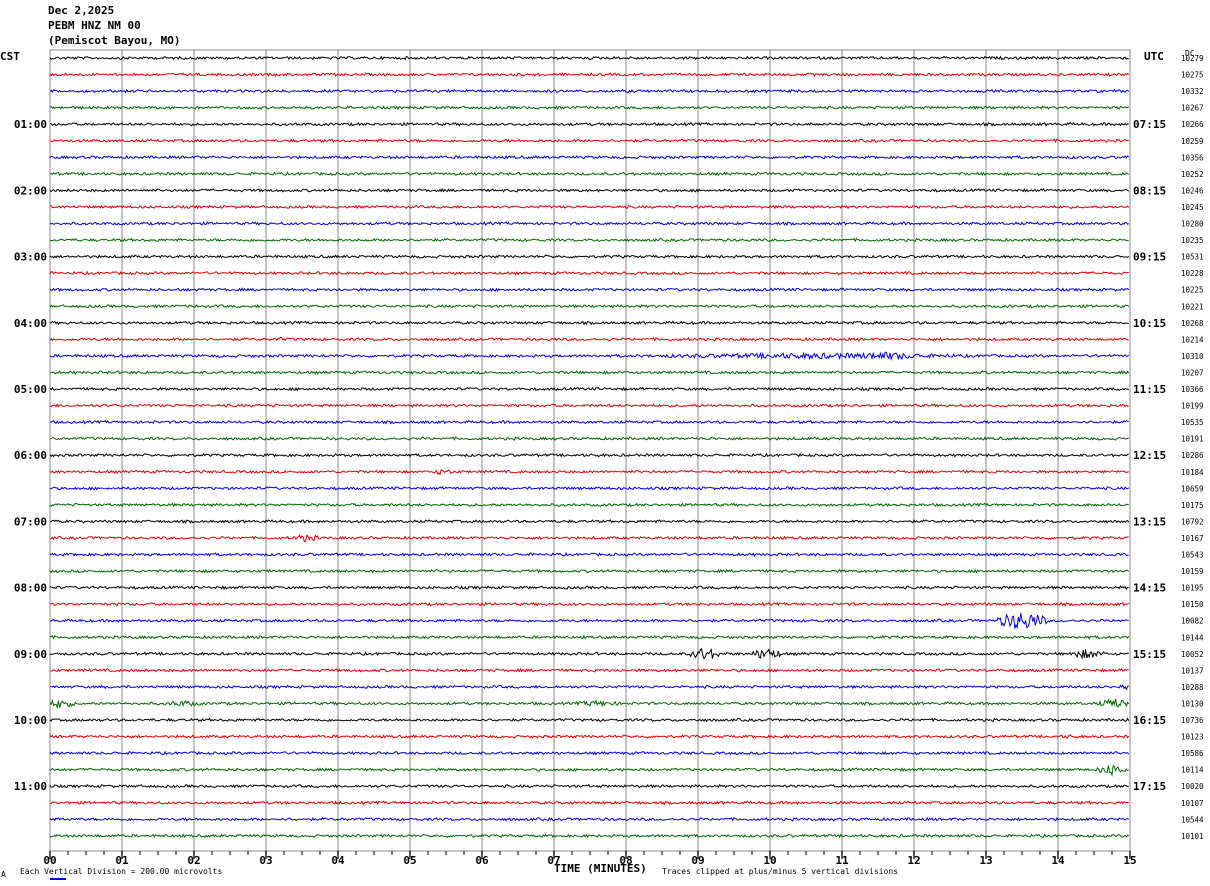 This screenshot has height=886, width=1210. Describe the element at coordinates (1192, 670) in the screenshot. I see `dc-offset-label: 10137` at that location.